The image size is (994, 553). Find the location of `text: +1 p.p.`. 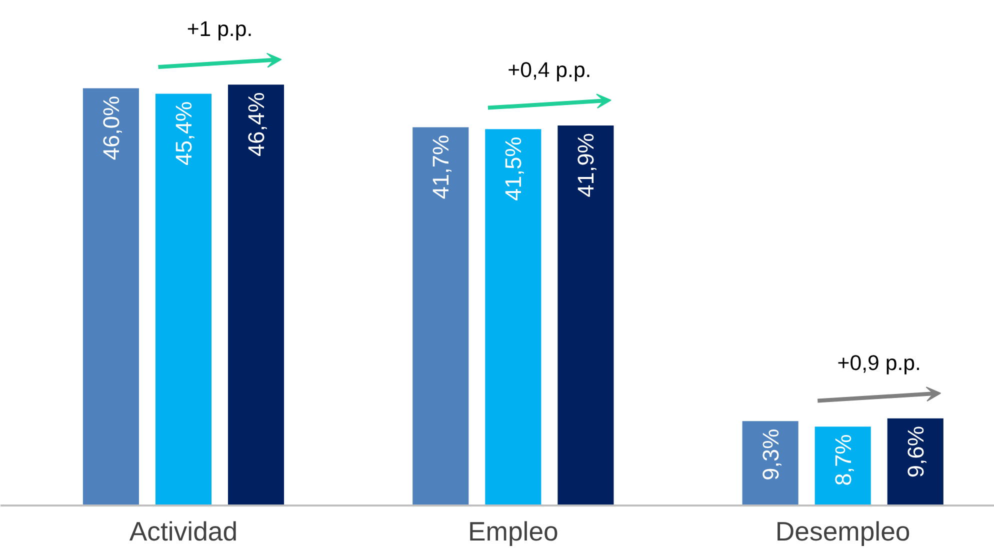

text: +1 p.p. is located at coordinates (219, 29).